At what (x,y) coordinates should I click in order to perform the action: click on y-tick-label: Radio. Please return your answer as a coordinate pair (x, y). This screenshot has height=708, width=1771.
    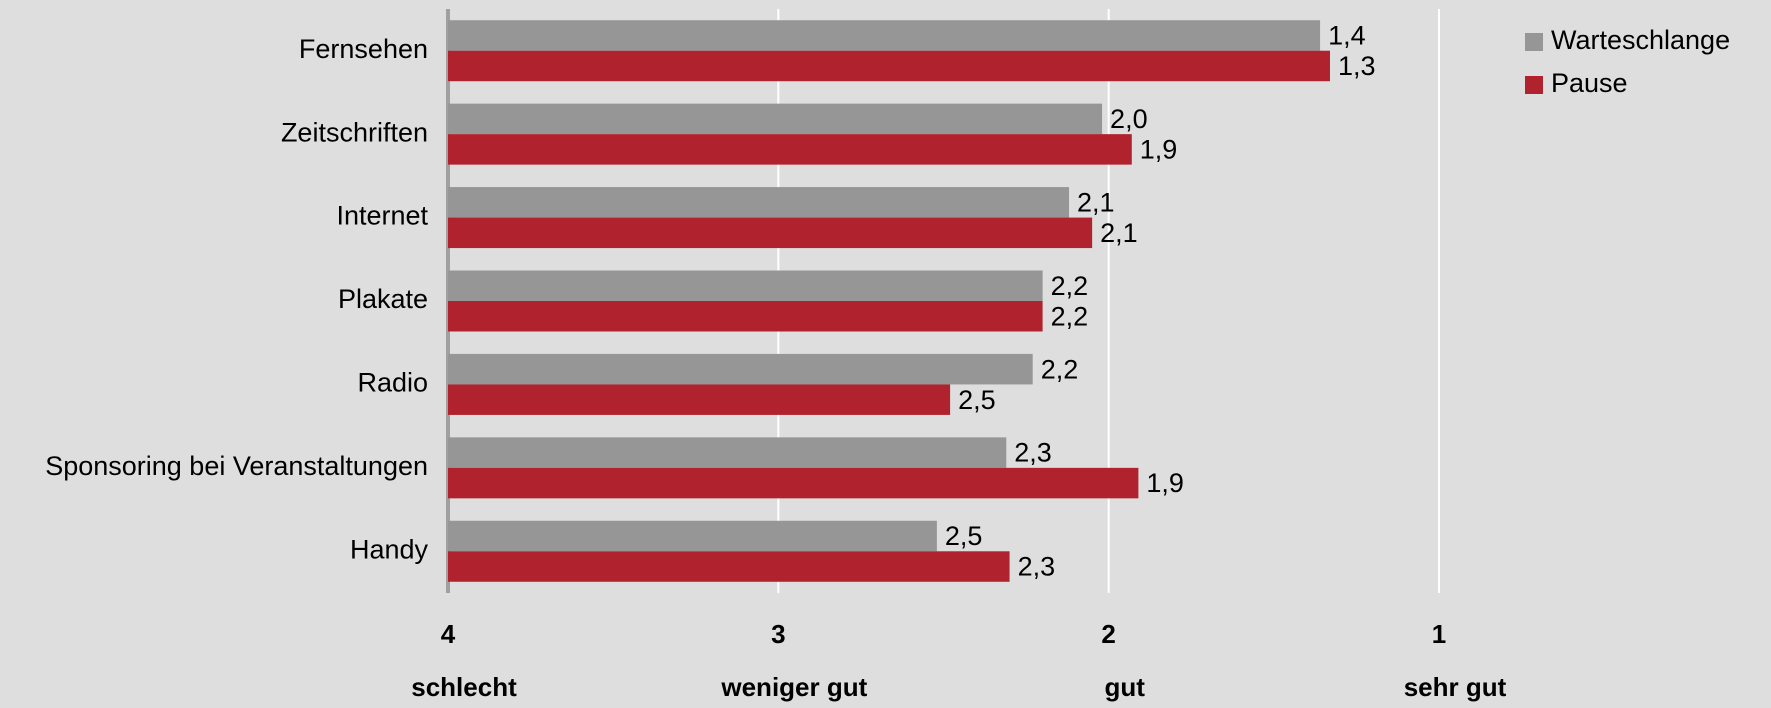
    Looking at the image, I should click on (392, 383).